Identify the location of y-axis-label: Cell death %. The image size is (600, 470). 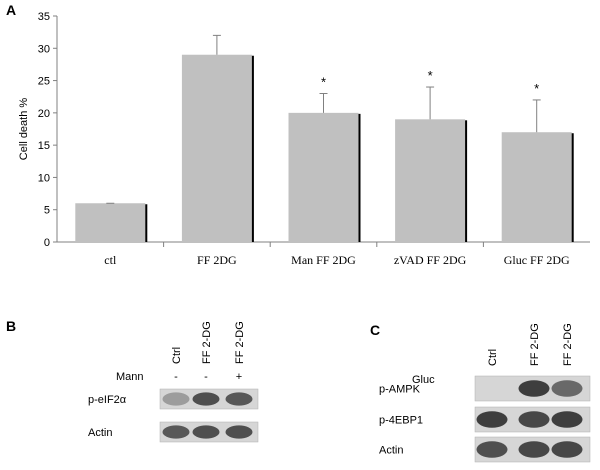
(24, 129).